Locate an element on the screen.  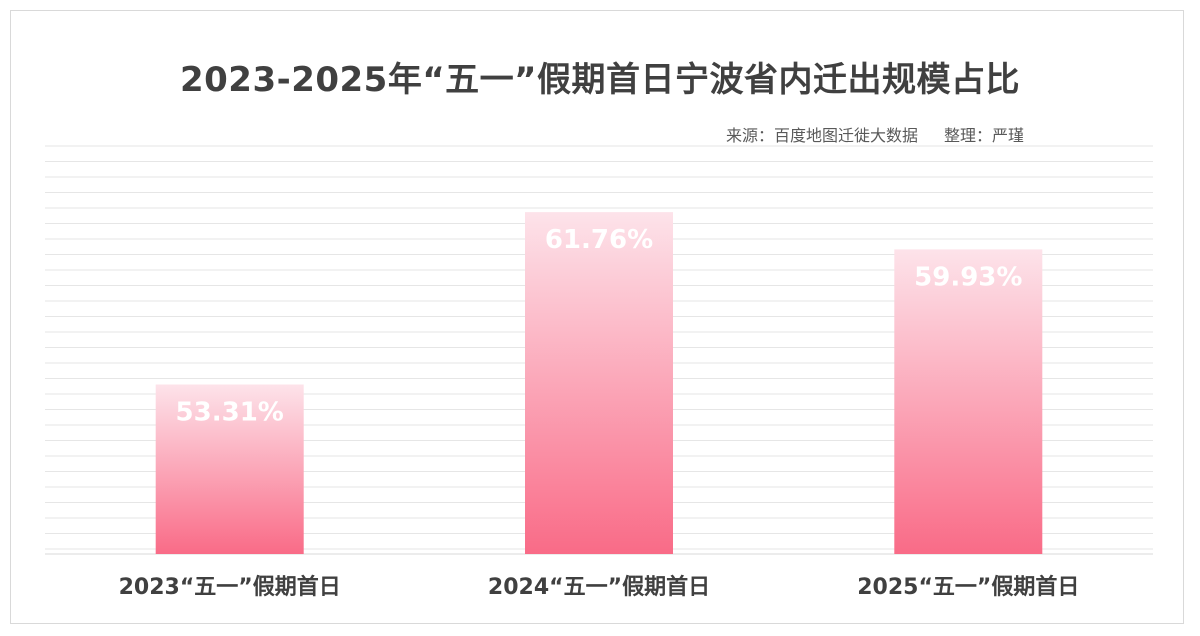
compiler-text: 整理：严瑾 is located at coordinates (983, 135).